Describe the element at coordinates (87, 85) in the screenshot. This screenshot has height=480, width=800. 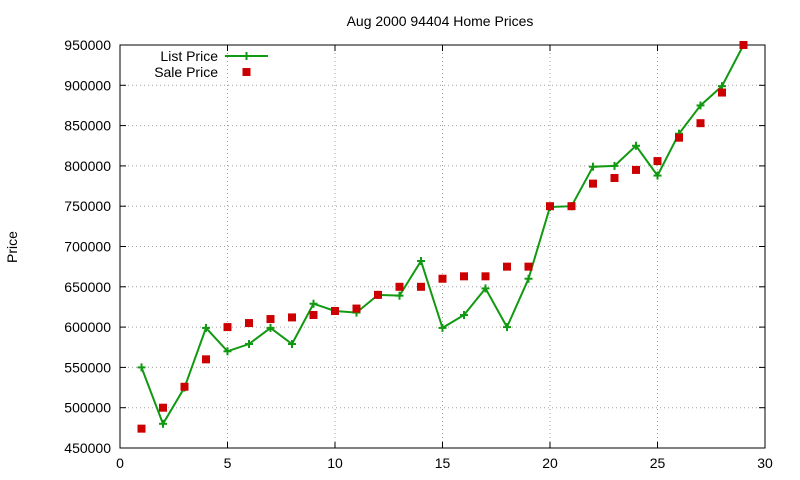
I see `y-tick-label: 900000` at that location.